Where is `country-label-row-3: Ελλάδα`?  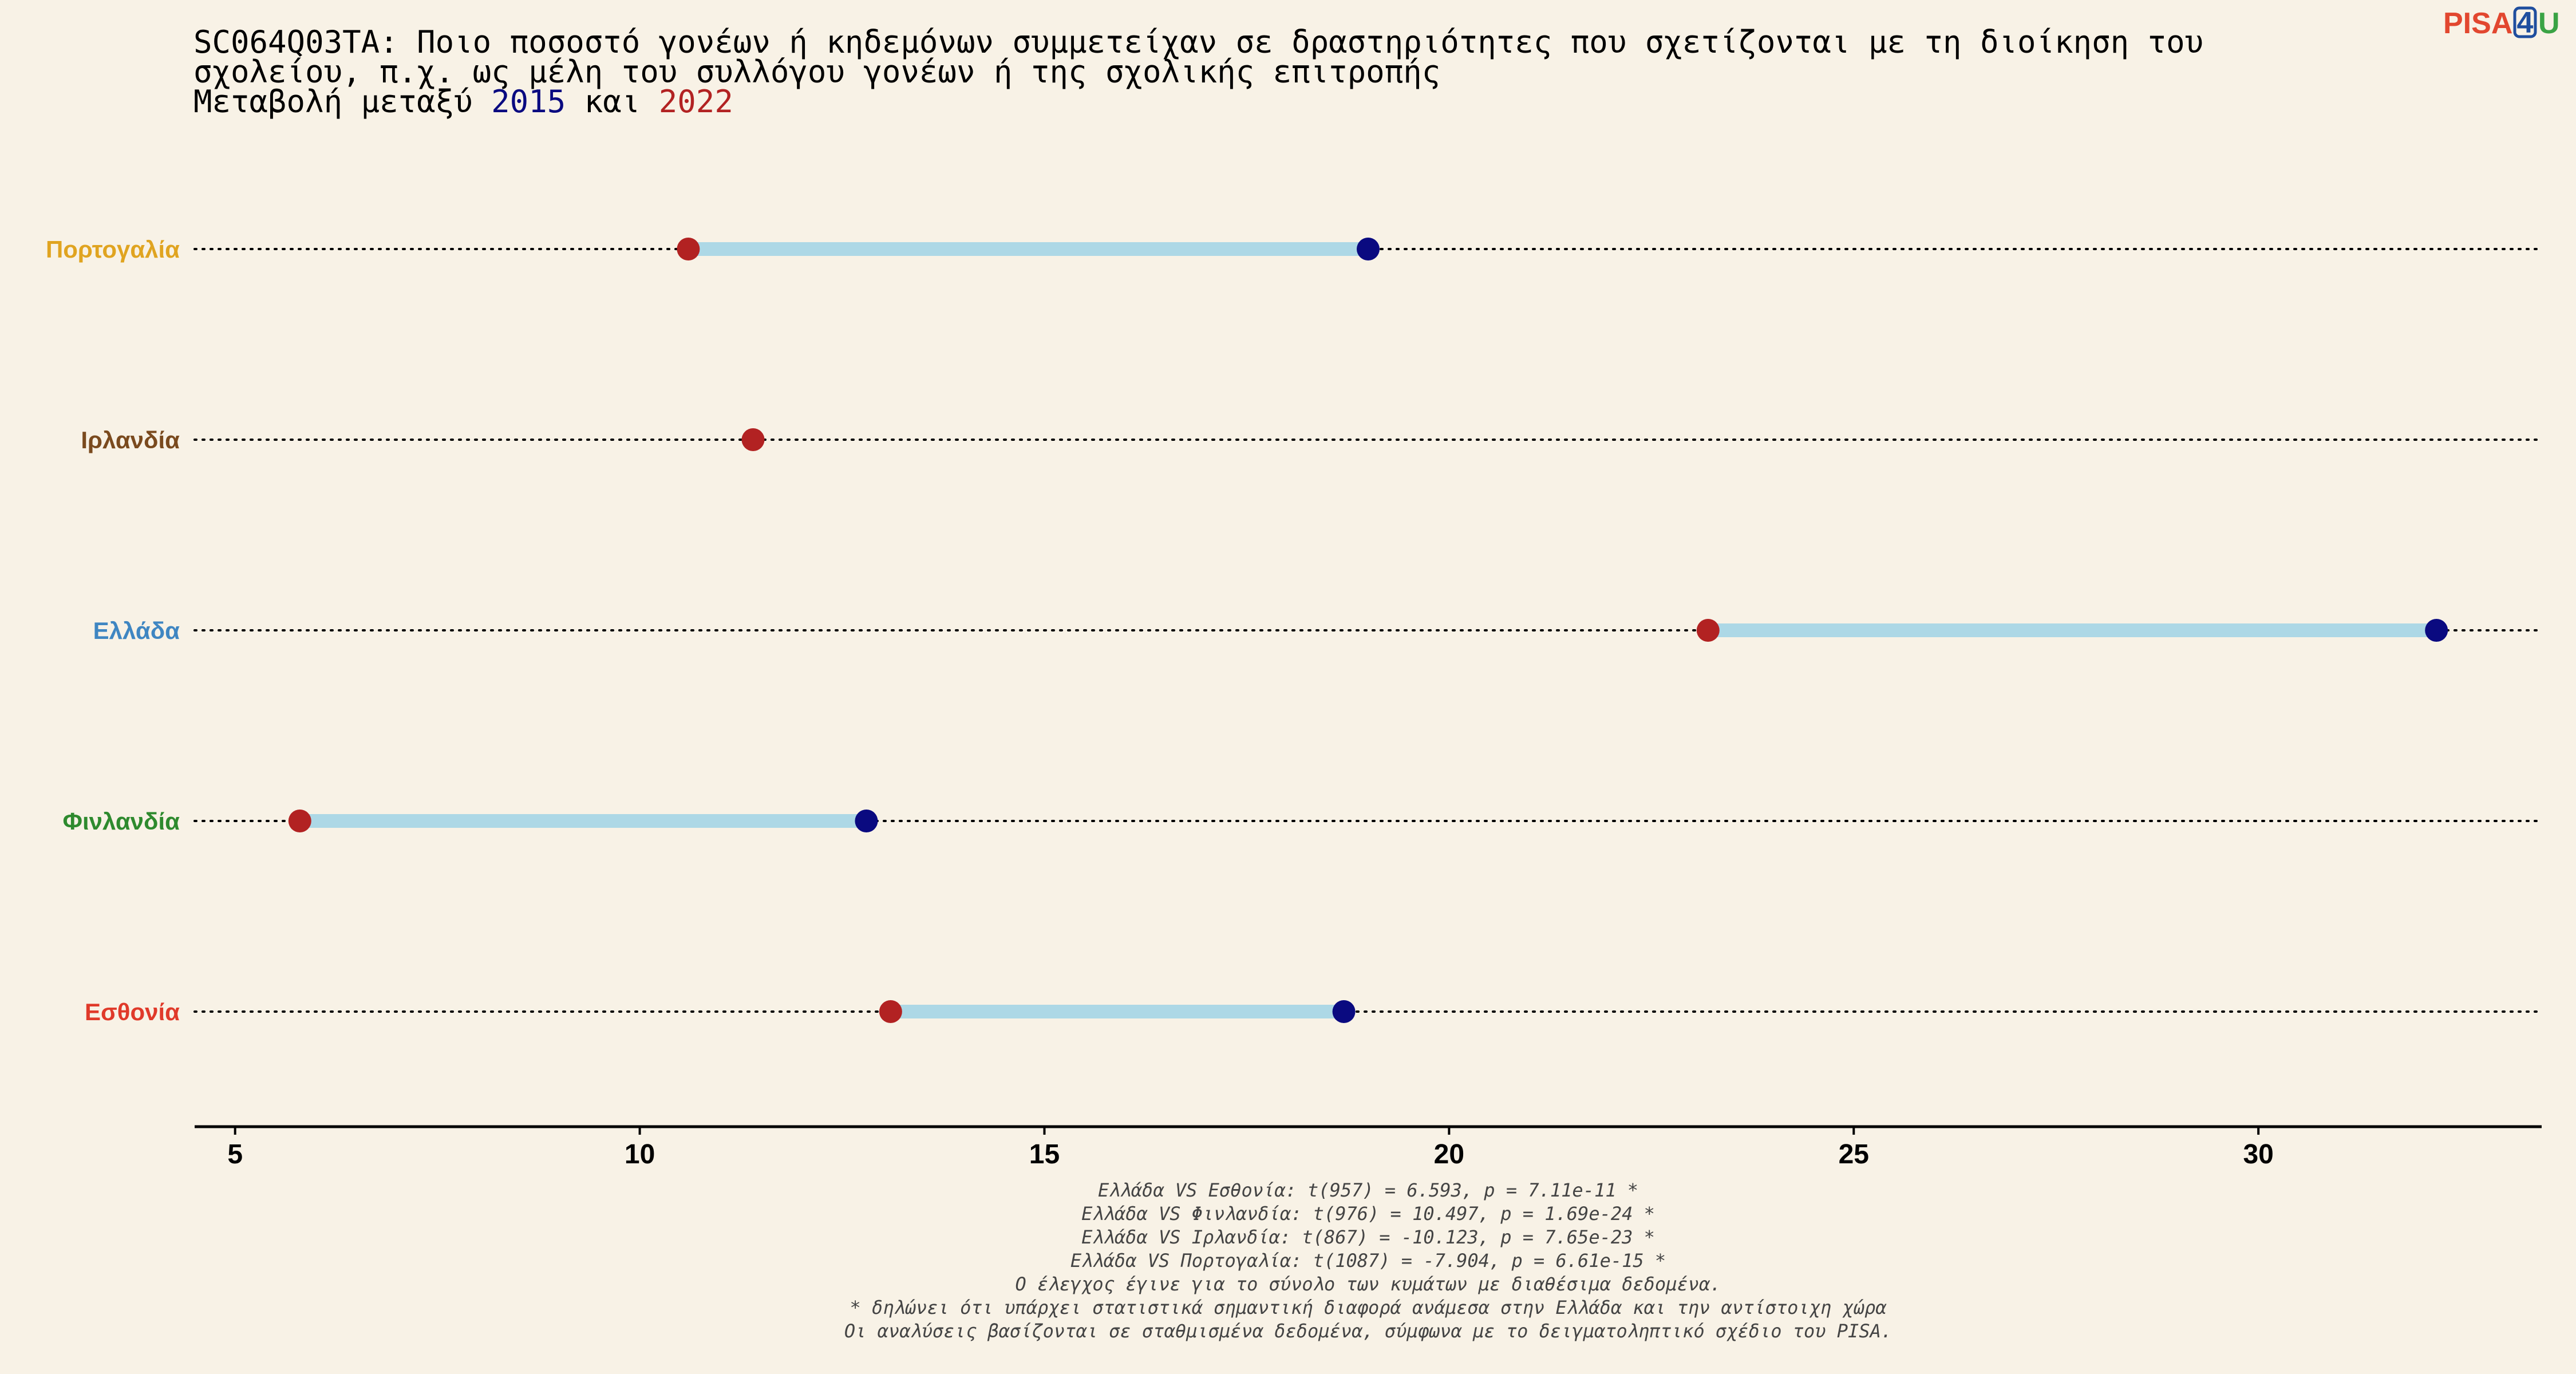 country-label-row-3: Ελλάδα is located at coordinates (136, 630).